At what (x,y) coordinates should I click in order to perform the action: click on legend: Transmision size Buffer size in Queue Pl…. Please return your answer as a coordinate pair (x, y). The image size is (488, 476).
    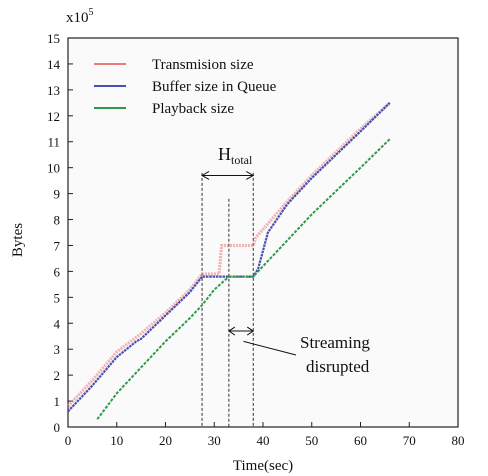
    Looking at the image, I should click on (185, 87).